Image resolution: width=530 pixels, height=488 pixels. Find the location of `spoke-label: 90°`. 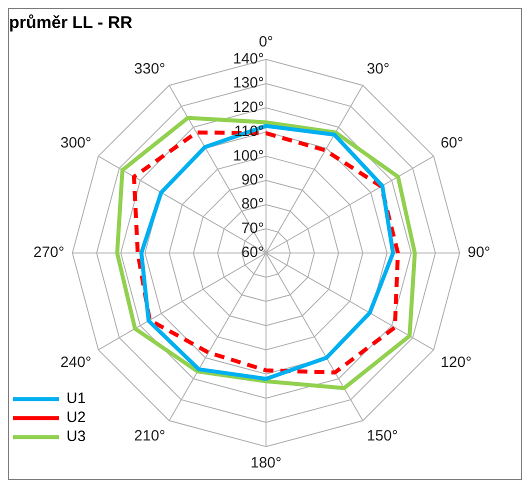

spoke-label: 90° is located at coordinates (479, 253).